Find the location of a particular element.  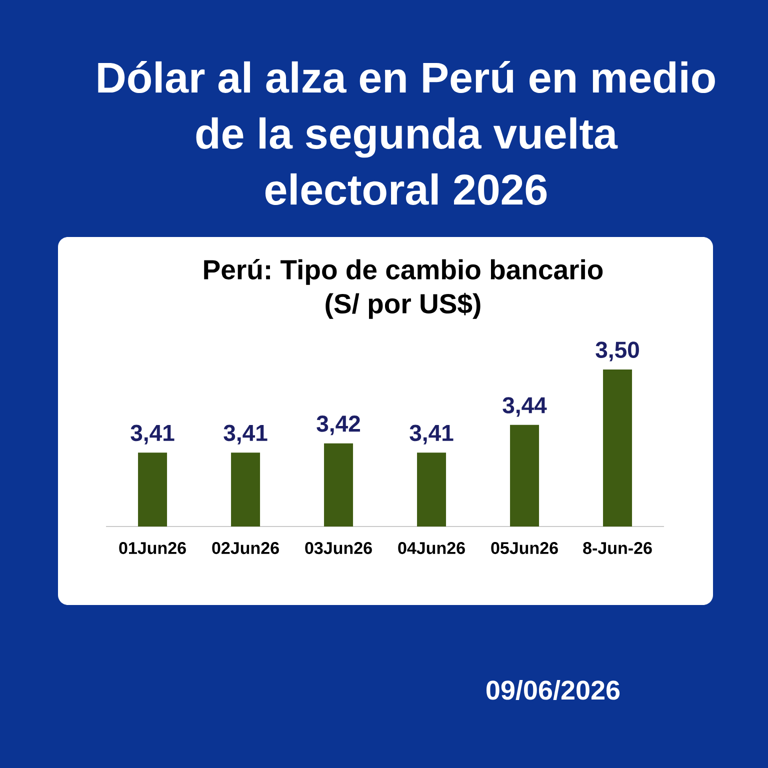

x-tick-label: 03Jun26 is located at coordinates (338, 548).